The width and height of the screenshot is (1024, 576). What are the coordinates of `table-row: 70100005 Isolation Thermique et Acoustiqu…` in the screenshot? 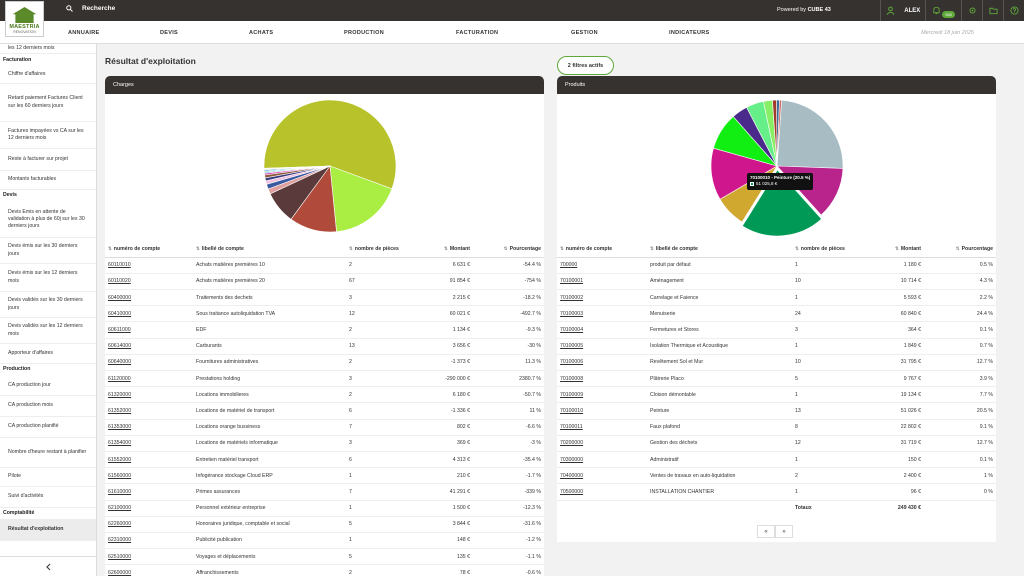 It's located at (776, 346).